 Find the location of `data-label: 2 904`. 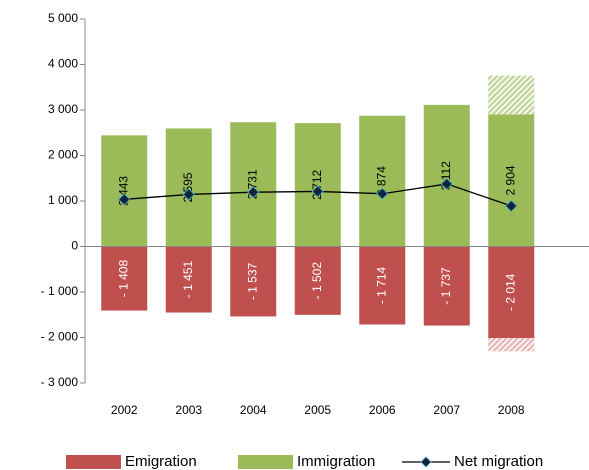

data-label: 2 904 is located at coordinates (510, 180).